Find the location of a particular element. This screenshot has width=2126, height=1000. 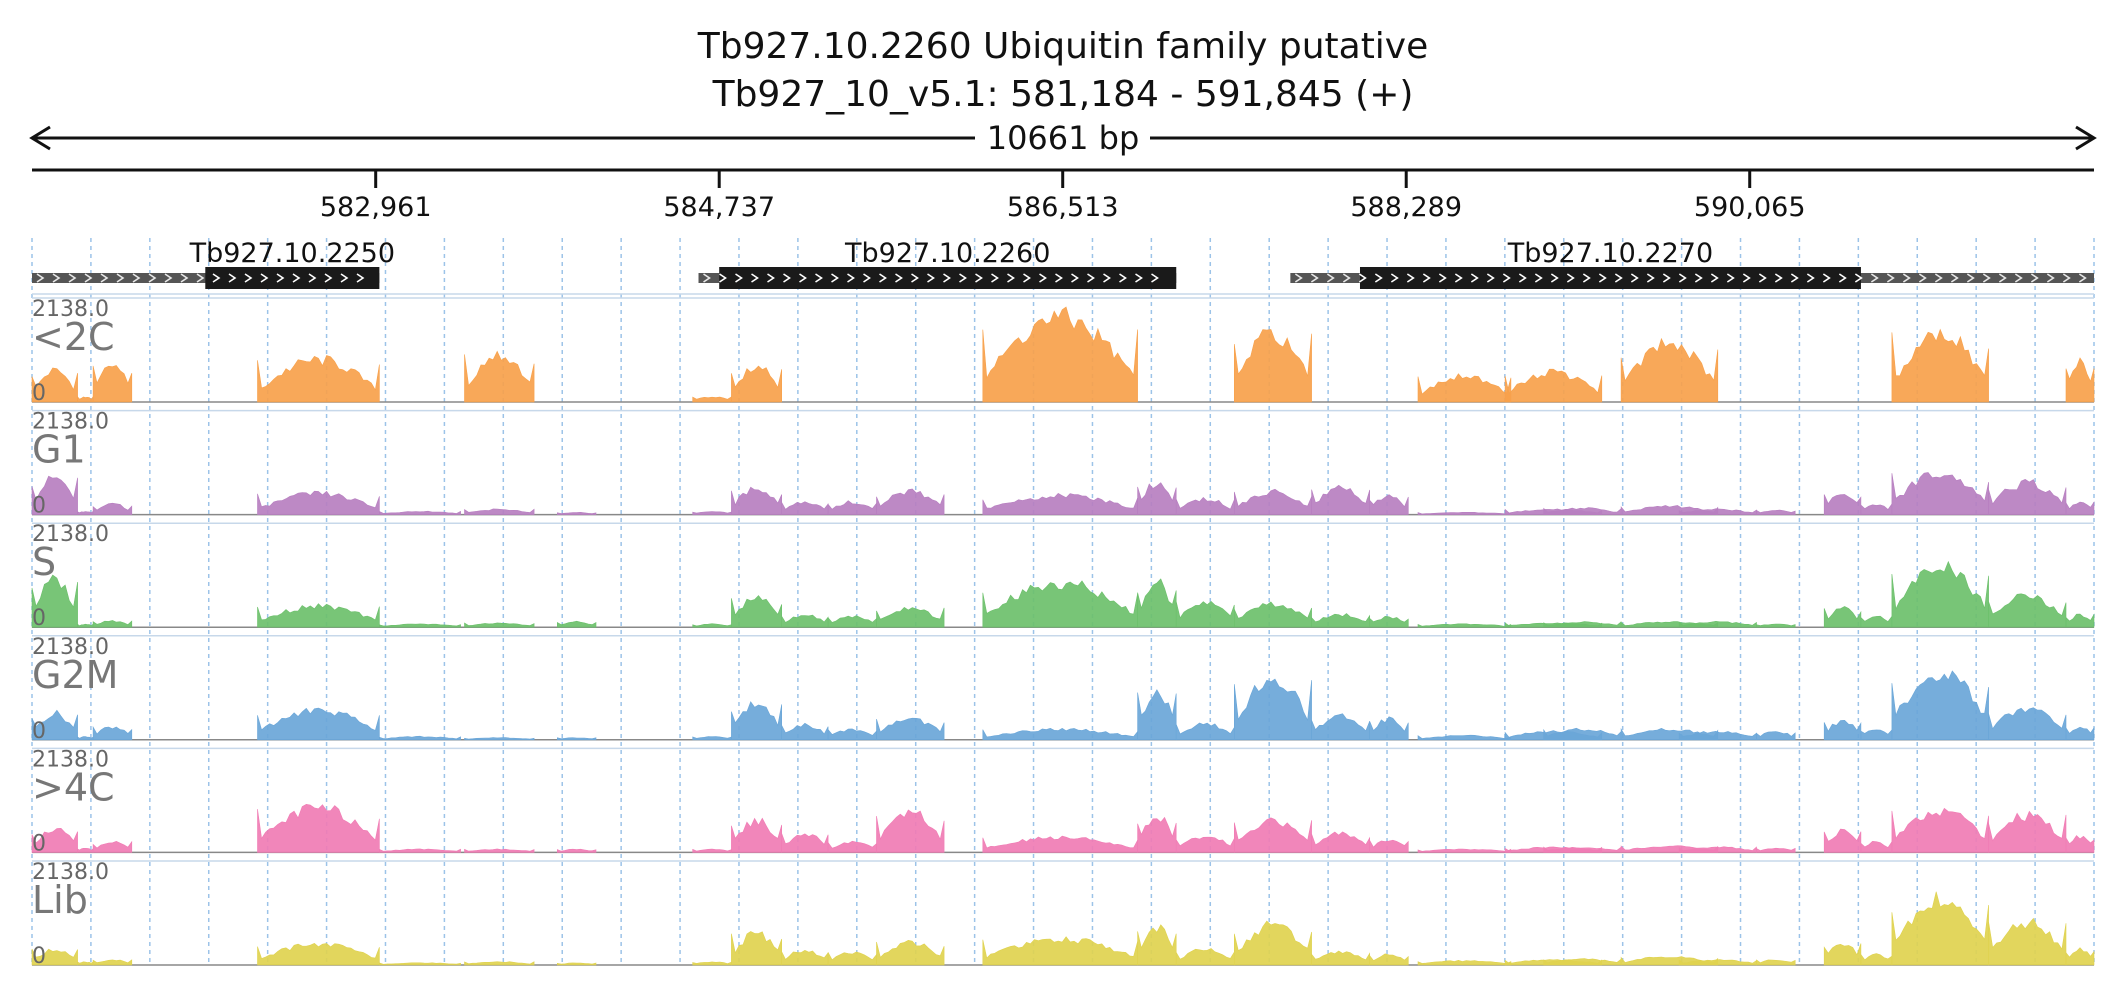

gene-label: Tb927.10.2260 is located at coordinates (947, 253).